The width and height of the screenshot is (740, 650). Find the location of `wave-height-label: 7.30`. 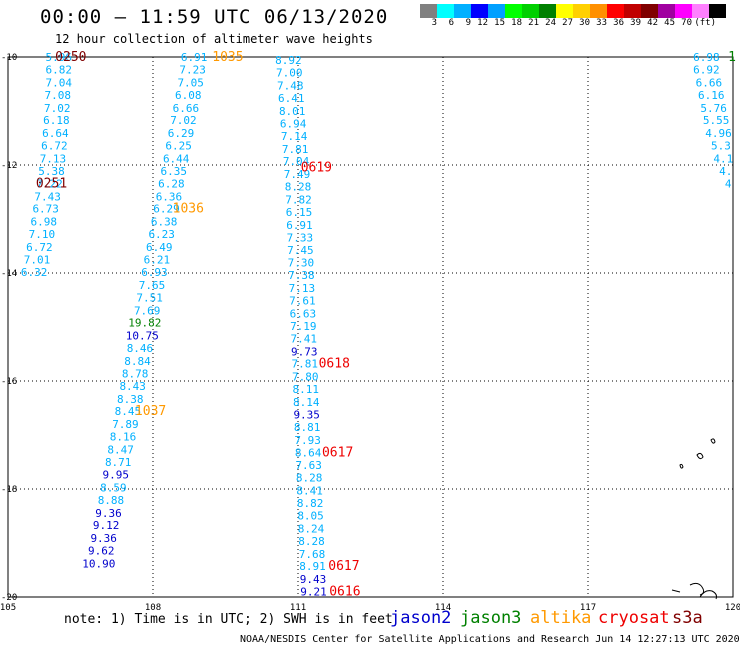

wave-height-label: 7.30 is located at coordinates (301, 263).